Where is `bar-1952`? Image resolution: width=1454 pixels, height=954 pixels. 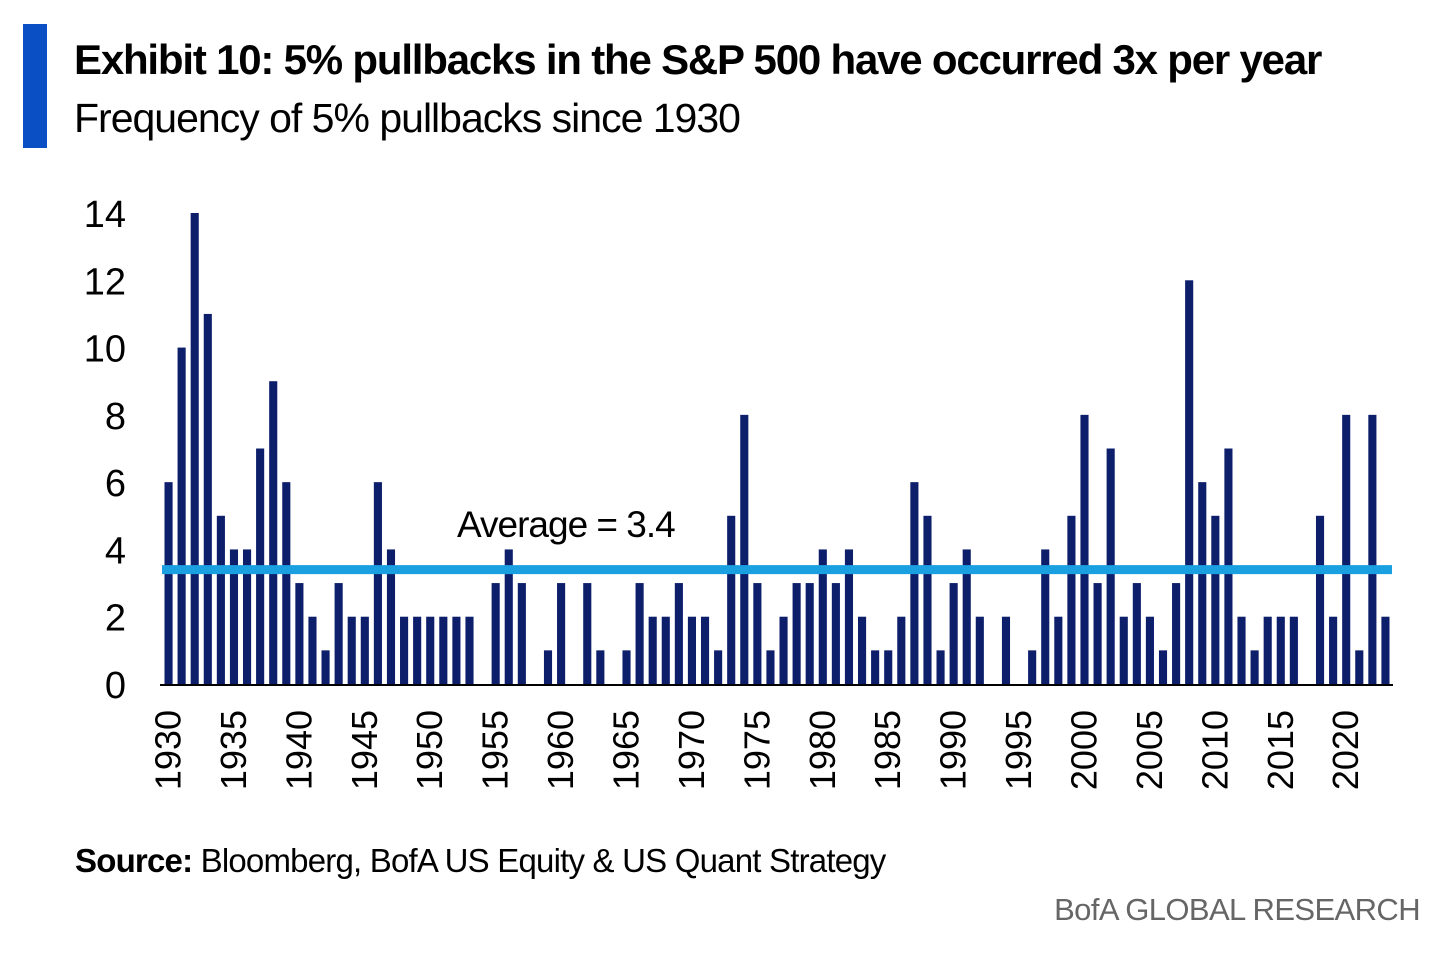 bar-1952 is located at coordinates (456, 650).